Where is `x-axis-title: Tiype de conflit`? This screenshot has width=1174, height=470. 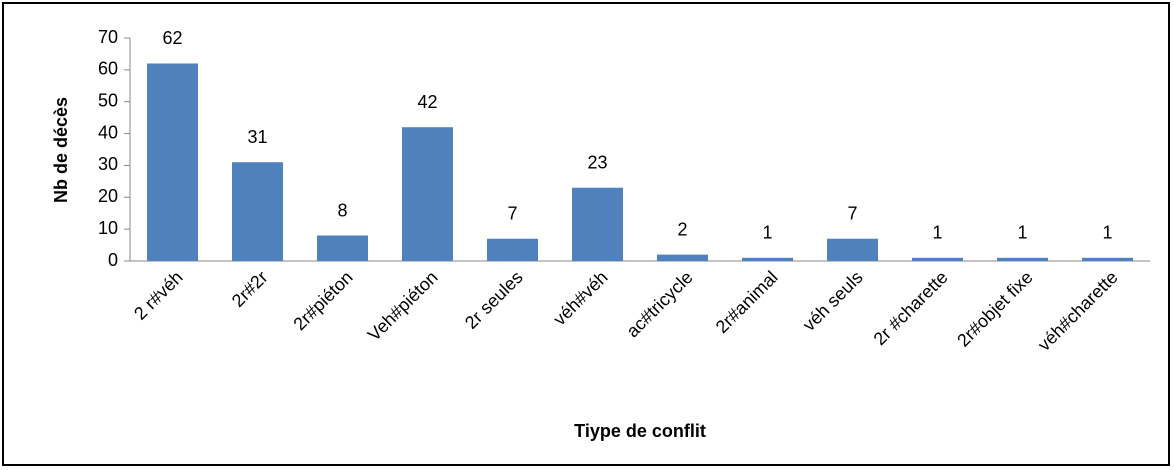 x-axis-title: Tiype de conflit is located at coordinates (640, 431).